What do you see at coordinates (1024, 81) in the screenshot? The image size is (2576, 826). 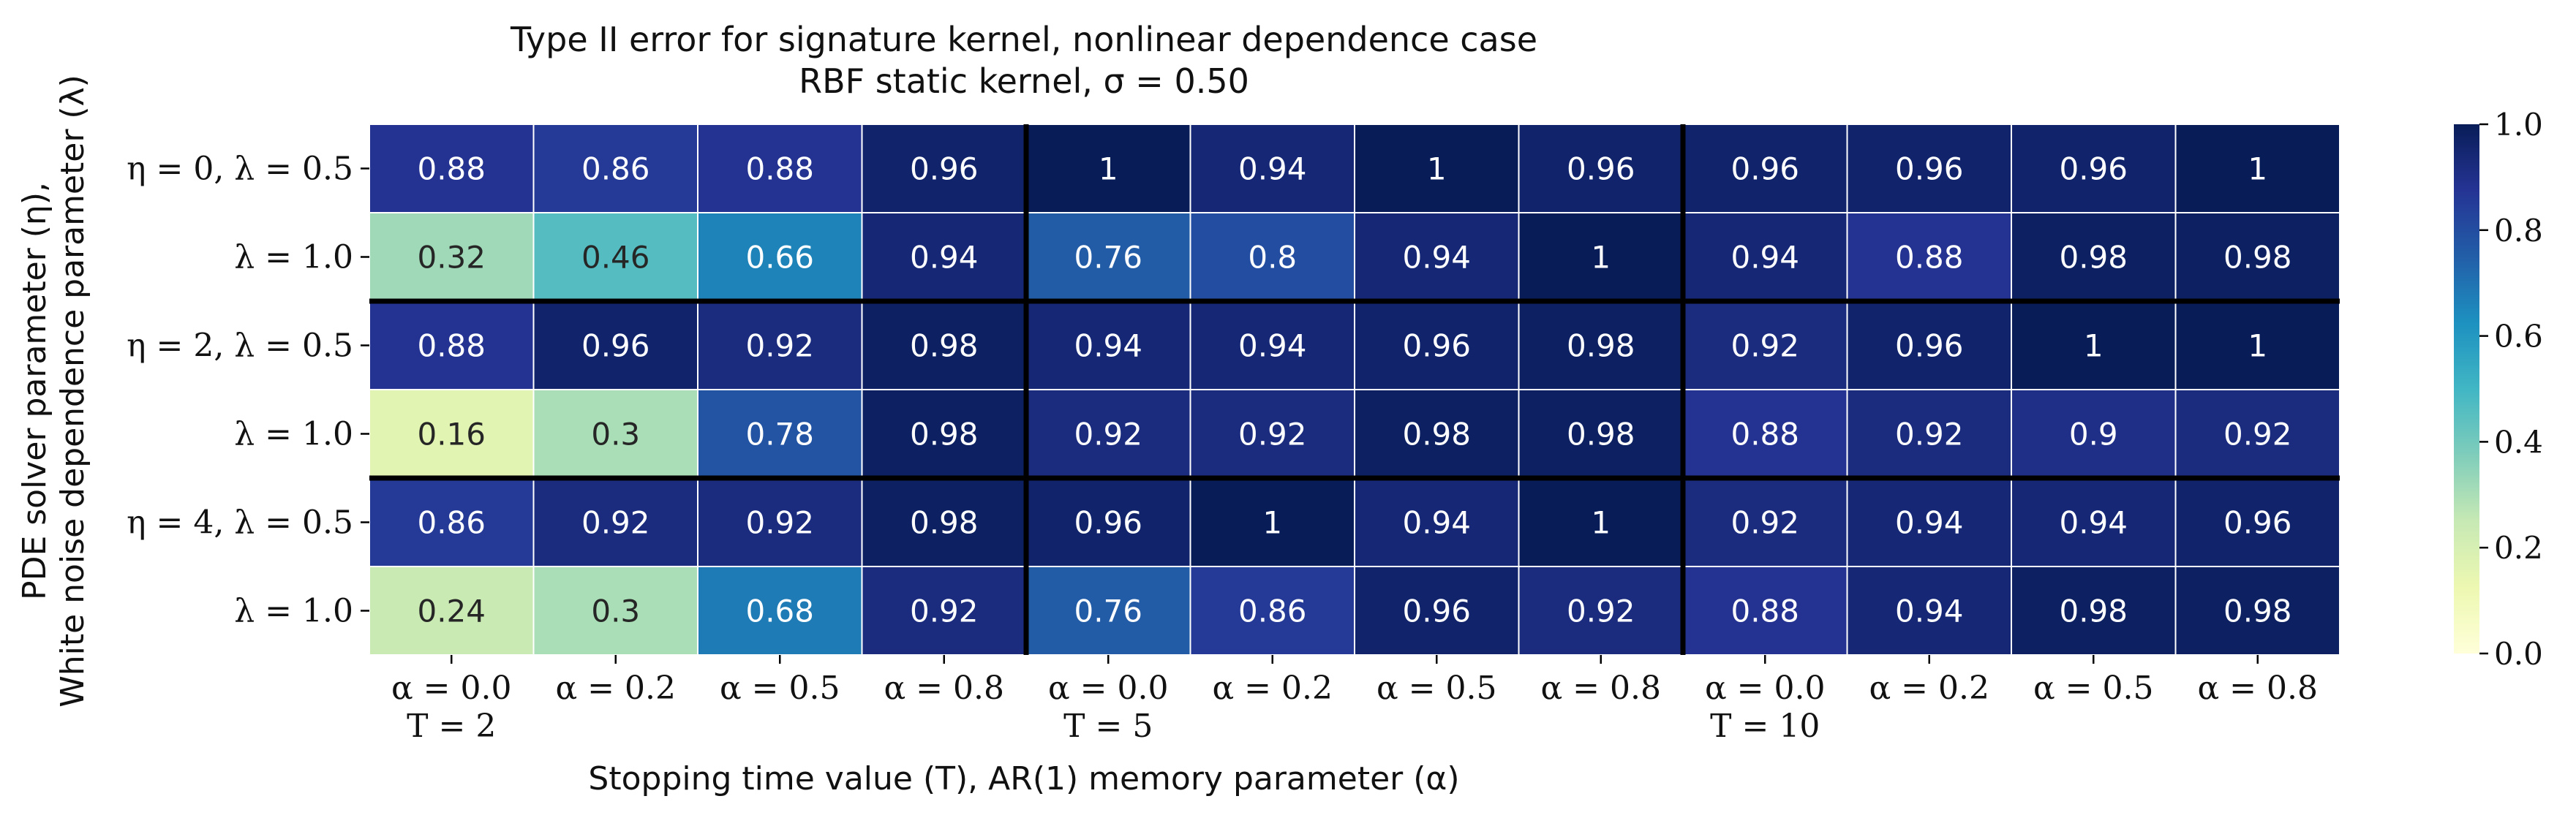 I see `chart-subtitle: RBF static kernel, σ = 0.50` at bounding box center [1024, 81].